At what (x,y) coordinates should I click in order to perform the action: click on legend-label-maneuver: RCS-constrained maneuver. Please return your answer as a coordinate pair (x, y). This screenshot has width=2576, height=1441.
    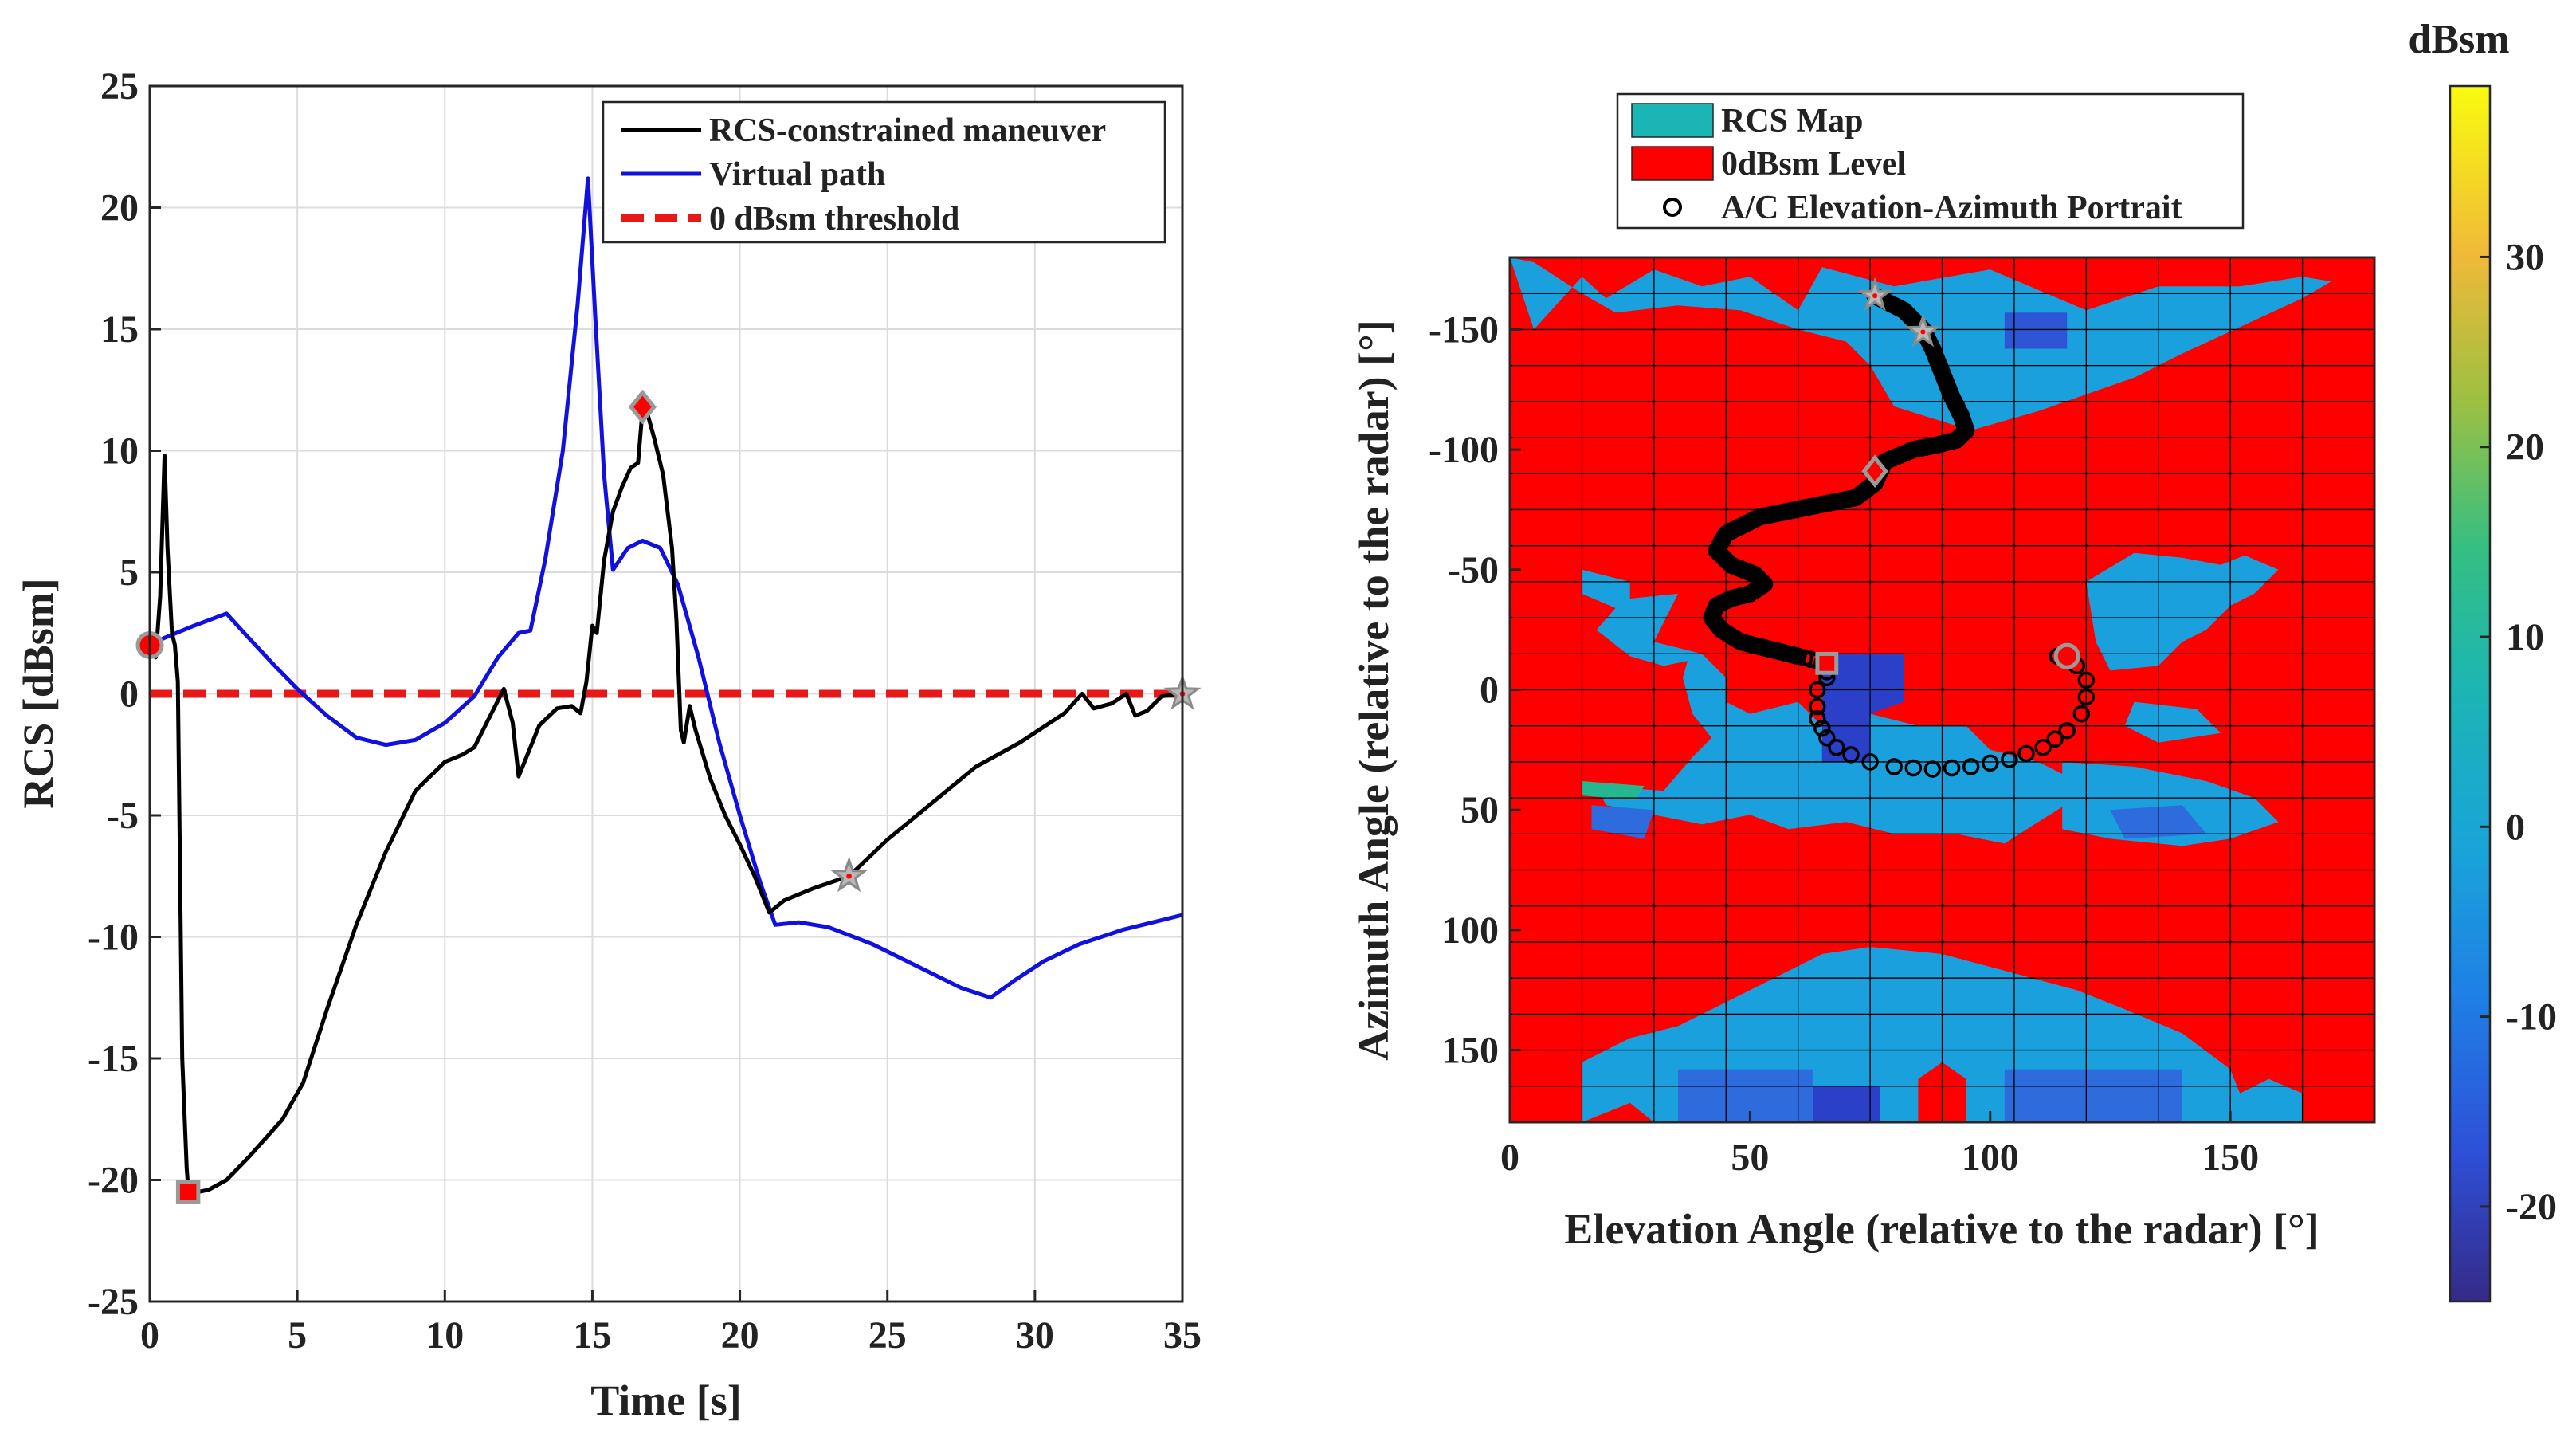
    Looking at the image, I should click on (907, 130).